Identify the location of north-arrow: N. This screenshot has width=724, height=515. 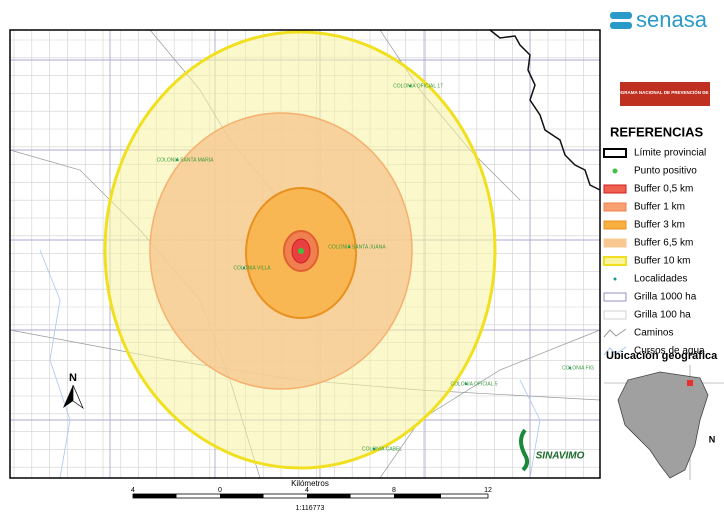
(73, 390).